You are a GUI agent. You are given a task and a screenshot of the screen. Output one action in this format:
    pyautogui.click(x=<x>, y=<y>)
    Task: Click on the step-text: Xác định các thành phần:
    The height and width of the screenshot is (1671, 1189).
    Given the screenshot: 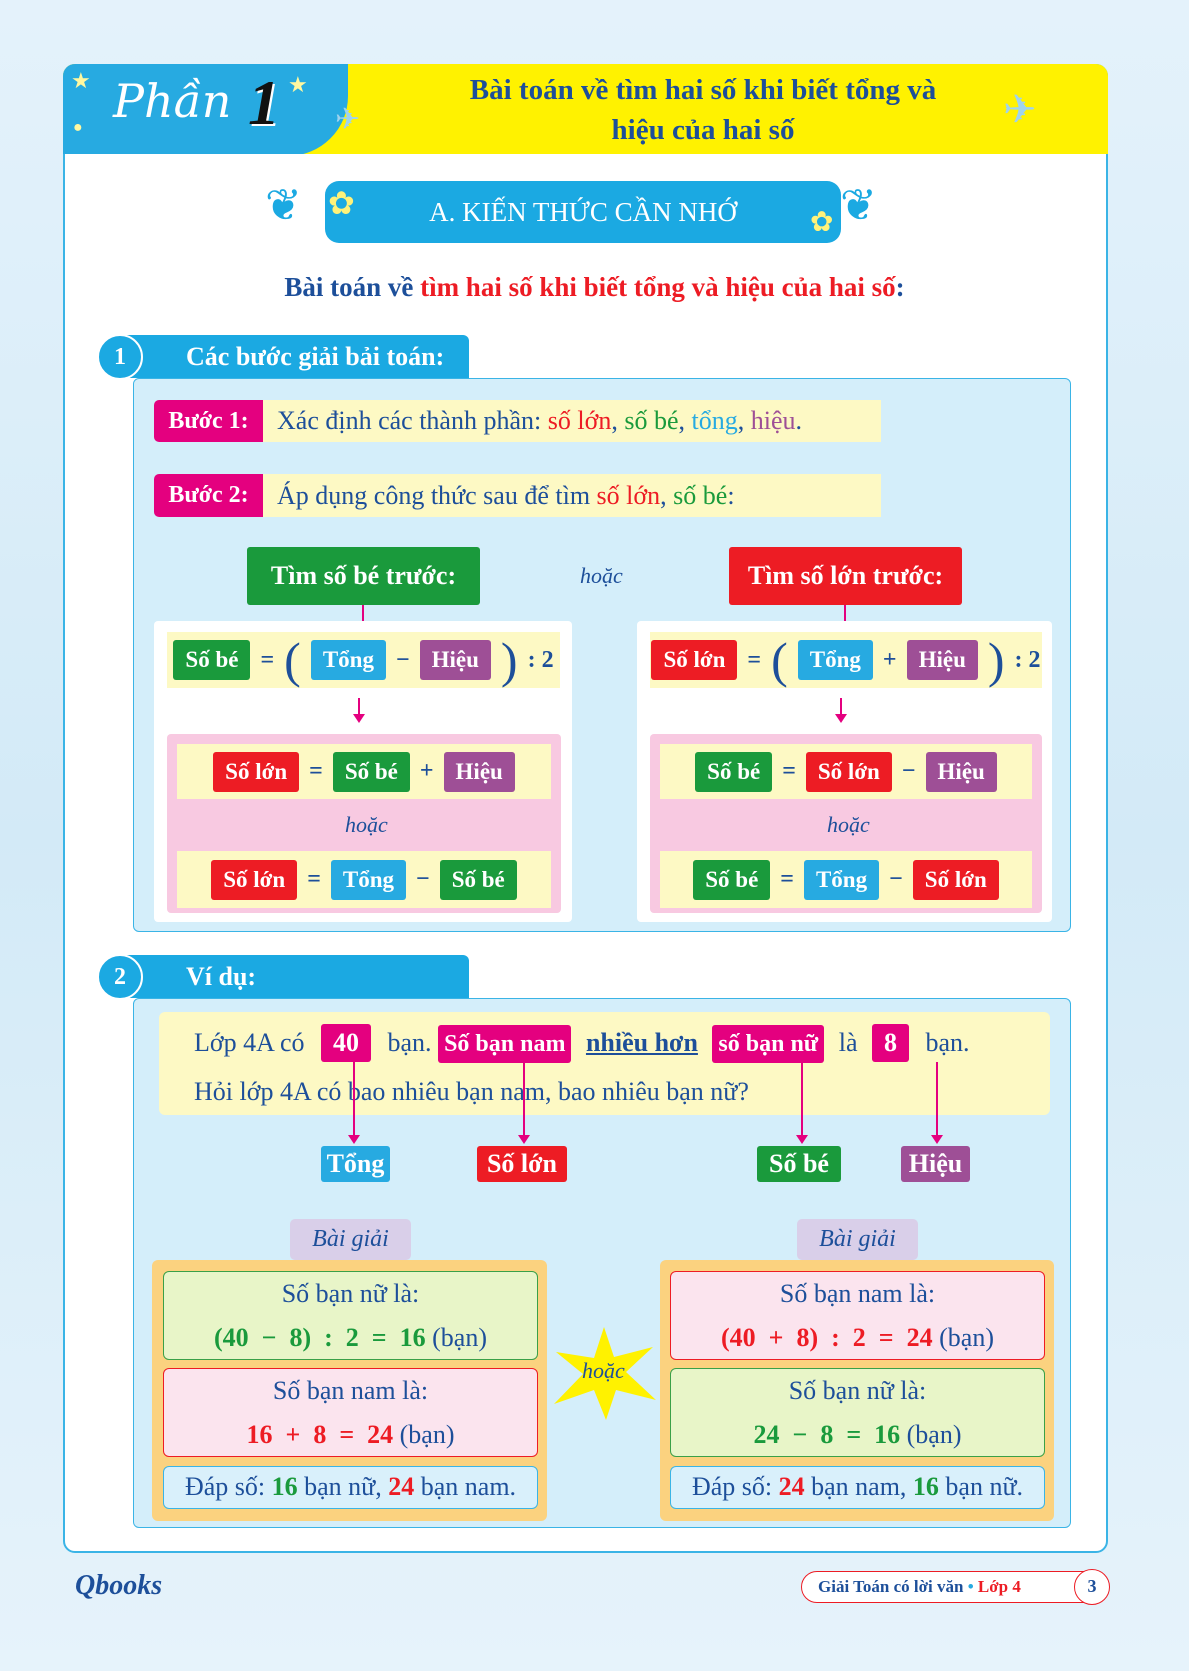 What is the action you would take?
    pyautogui.click(x=412, y=420)
    